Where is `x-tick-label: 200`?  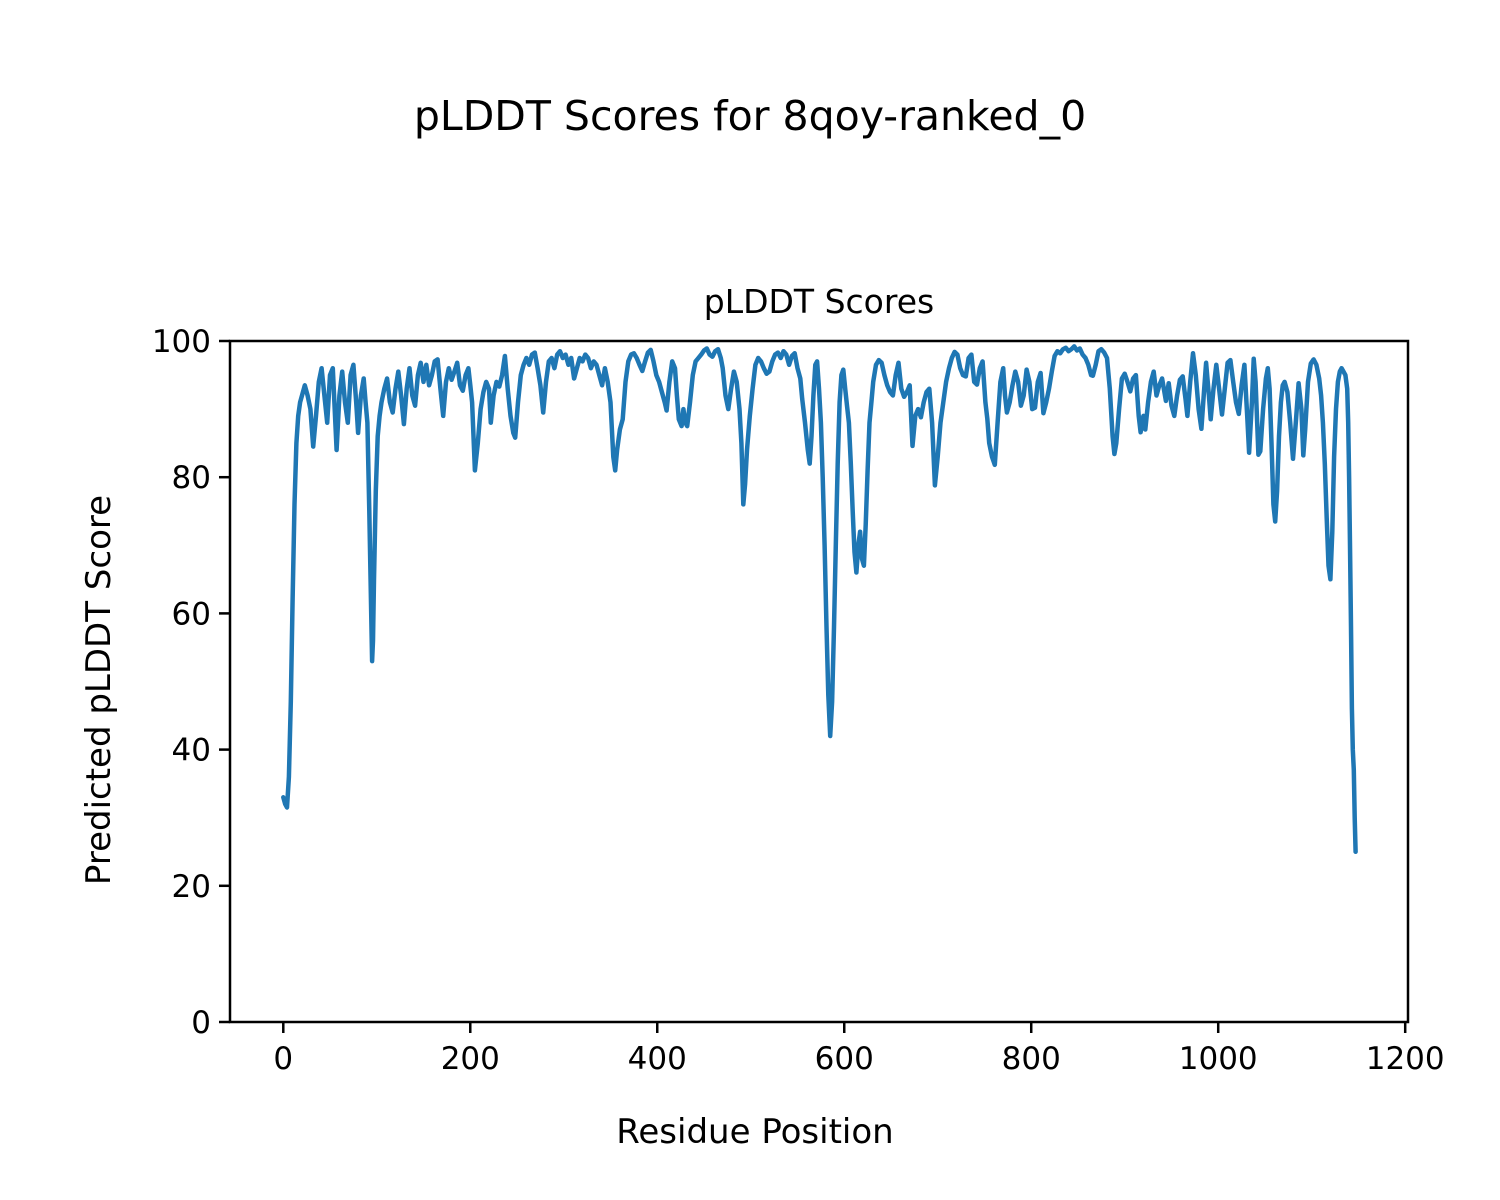
x-tick-label: 200 is located at coordinates (470, 1059).